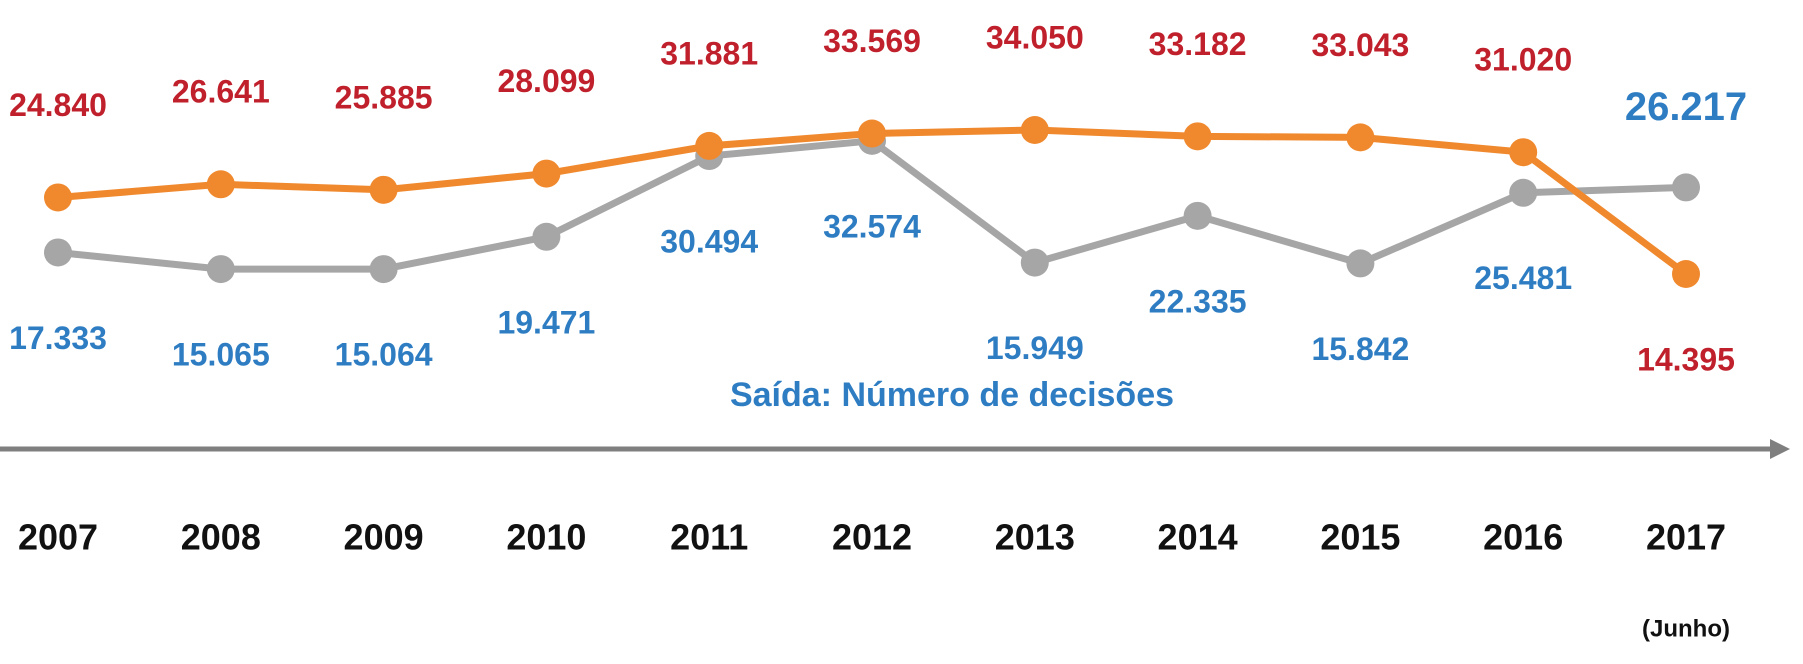 Image resolution: width=1803 pixels, height=664 pixels. Describe the element at coordinates (1523, 537) in the screenshot. I see `x-tick-label: 2016` at that location.